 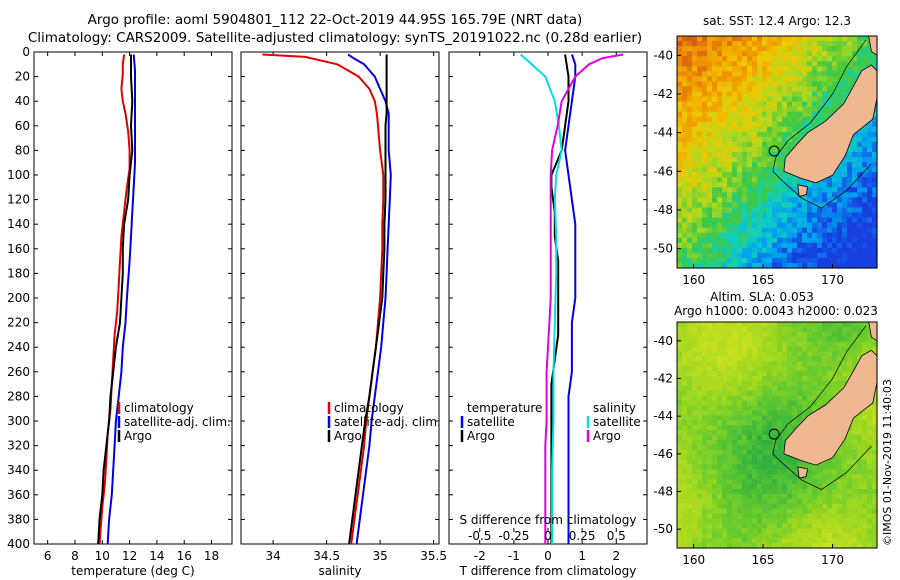 What do you see at coordinates (663, 454) in the screenshot?
I see `map-lat-tick-label: -46` at bounding box center [663, 454].